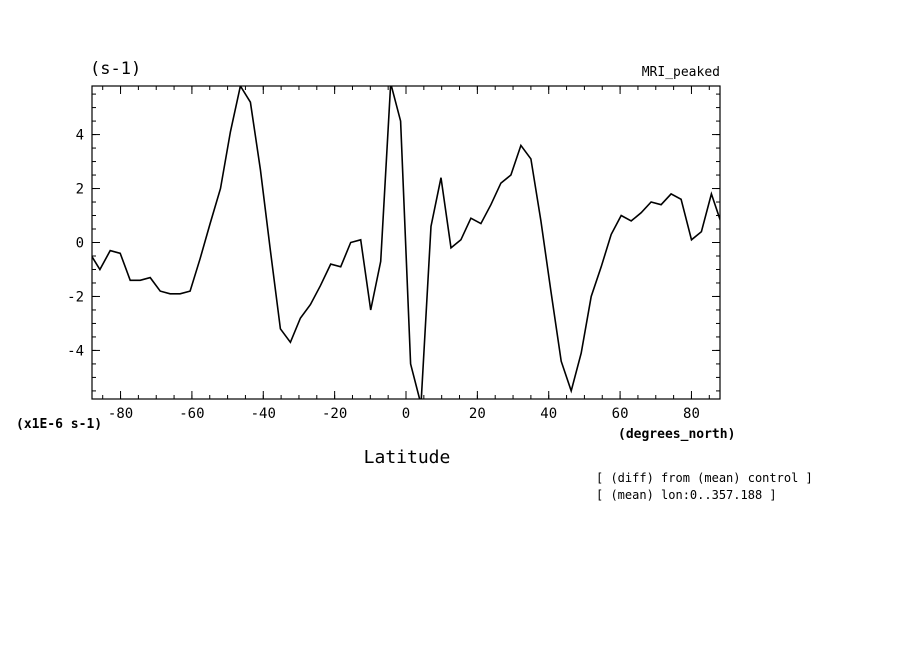  I want to click on x-tick-label: -60, so click(191, 414).